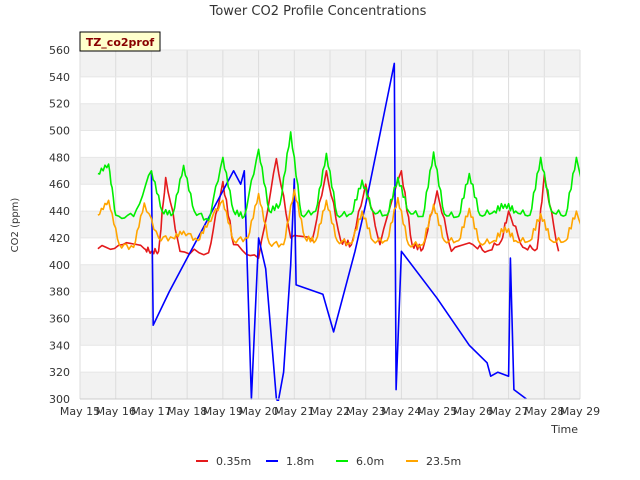 This screenshot has height=480, width=640. Describe the element at coordinates (330, 411) in the screenshot. I see `x-tick-label: May 22` at that location.